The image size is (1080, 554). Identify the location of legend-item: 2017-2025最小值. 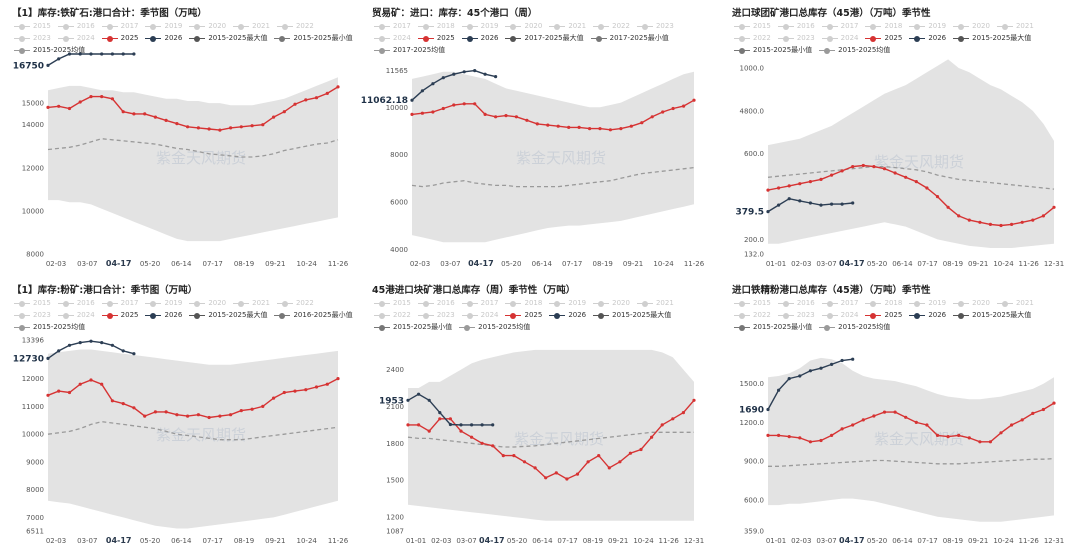
(629, 38).